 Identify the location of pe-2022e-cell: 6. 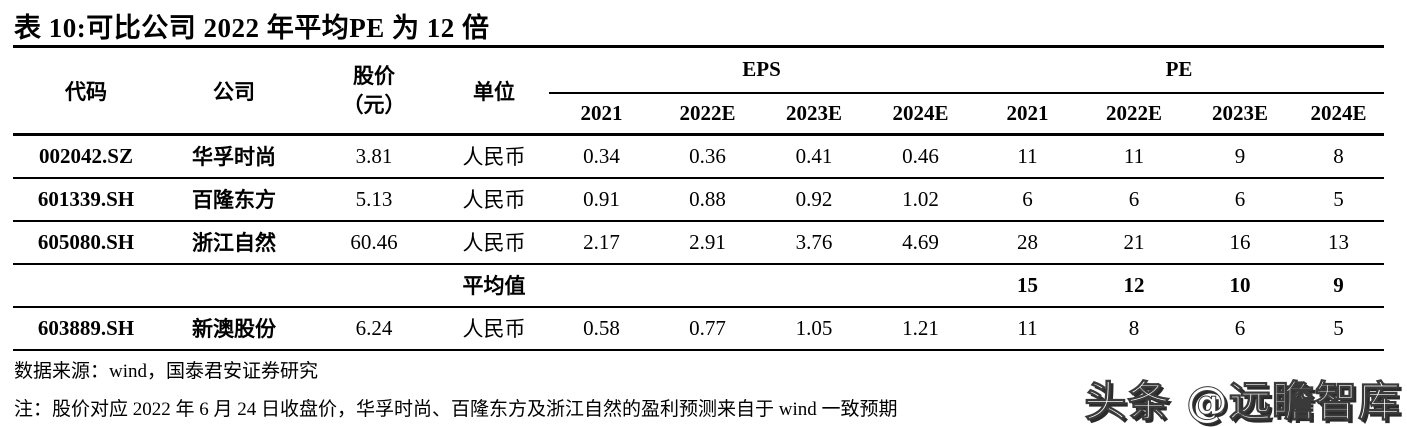
(1134, 199).